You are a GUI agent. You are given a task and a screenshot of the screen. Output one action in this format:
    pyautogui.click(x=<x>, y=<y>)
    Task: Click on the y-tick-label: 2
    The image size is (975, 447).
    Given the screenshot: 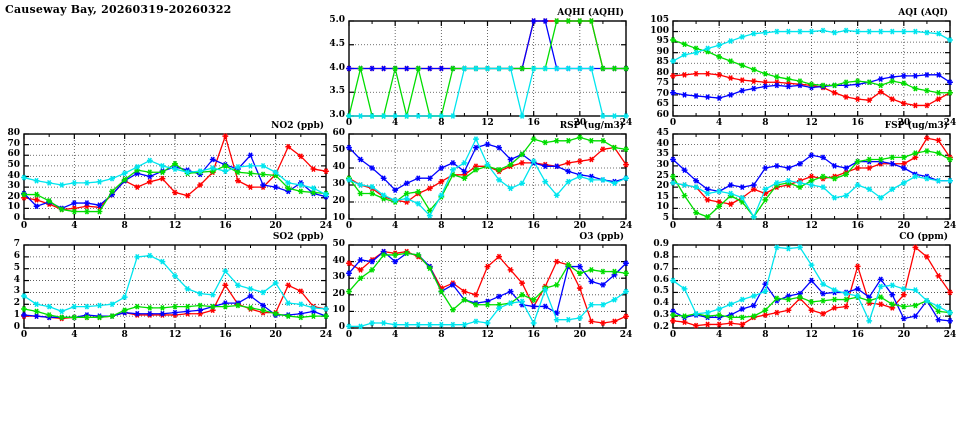 What is the action you would take?
    pyautogui.click(x=16, y=303)
    